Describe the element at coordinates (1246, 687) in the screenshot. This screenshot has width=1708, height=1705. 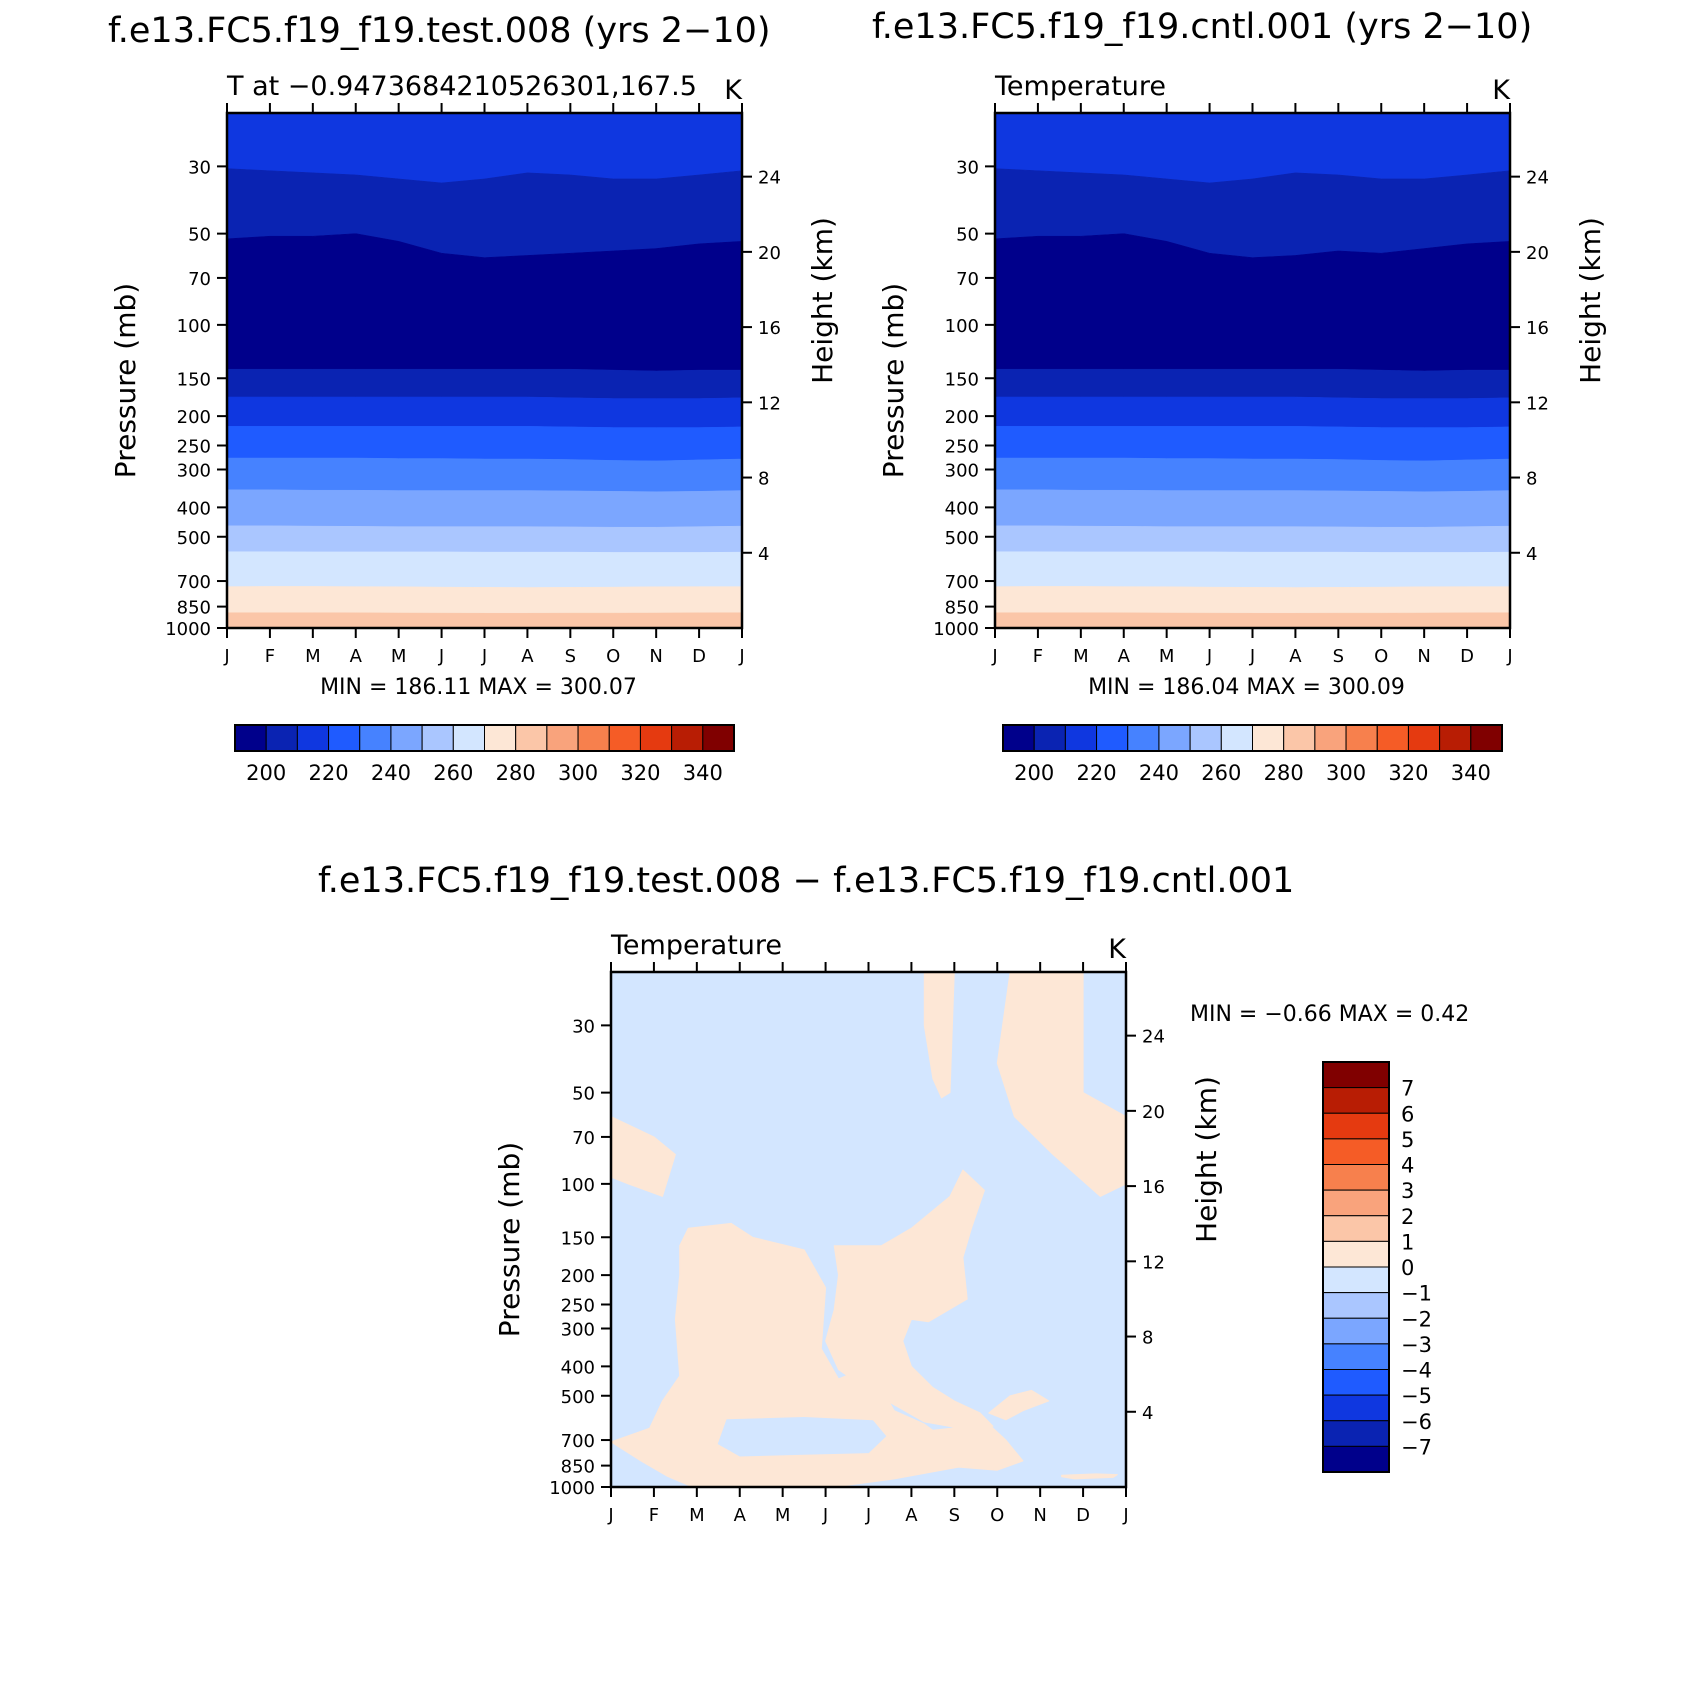
I see `cntl-min-max: MIN = 186.04 MAX = 300.09` at that location.